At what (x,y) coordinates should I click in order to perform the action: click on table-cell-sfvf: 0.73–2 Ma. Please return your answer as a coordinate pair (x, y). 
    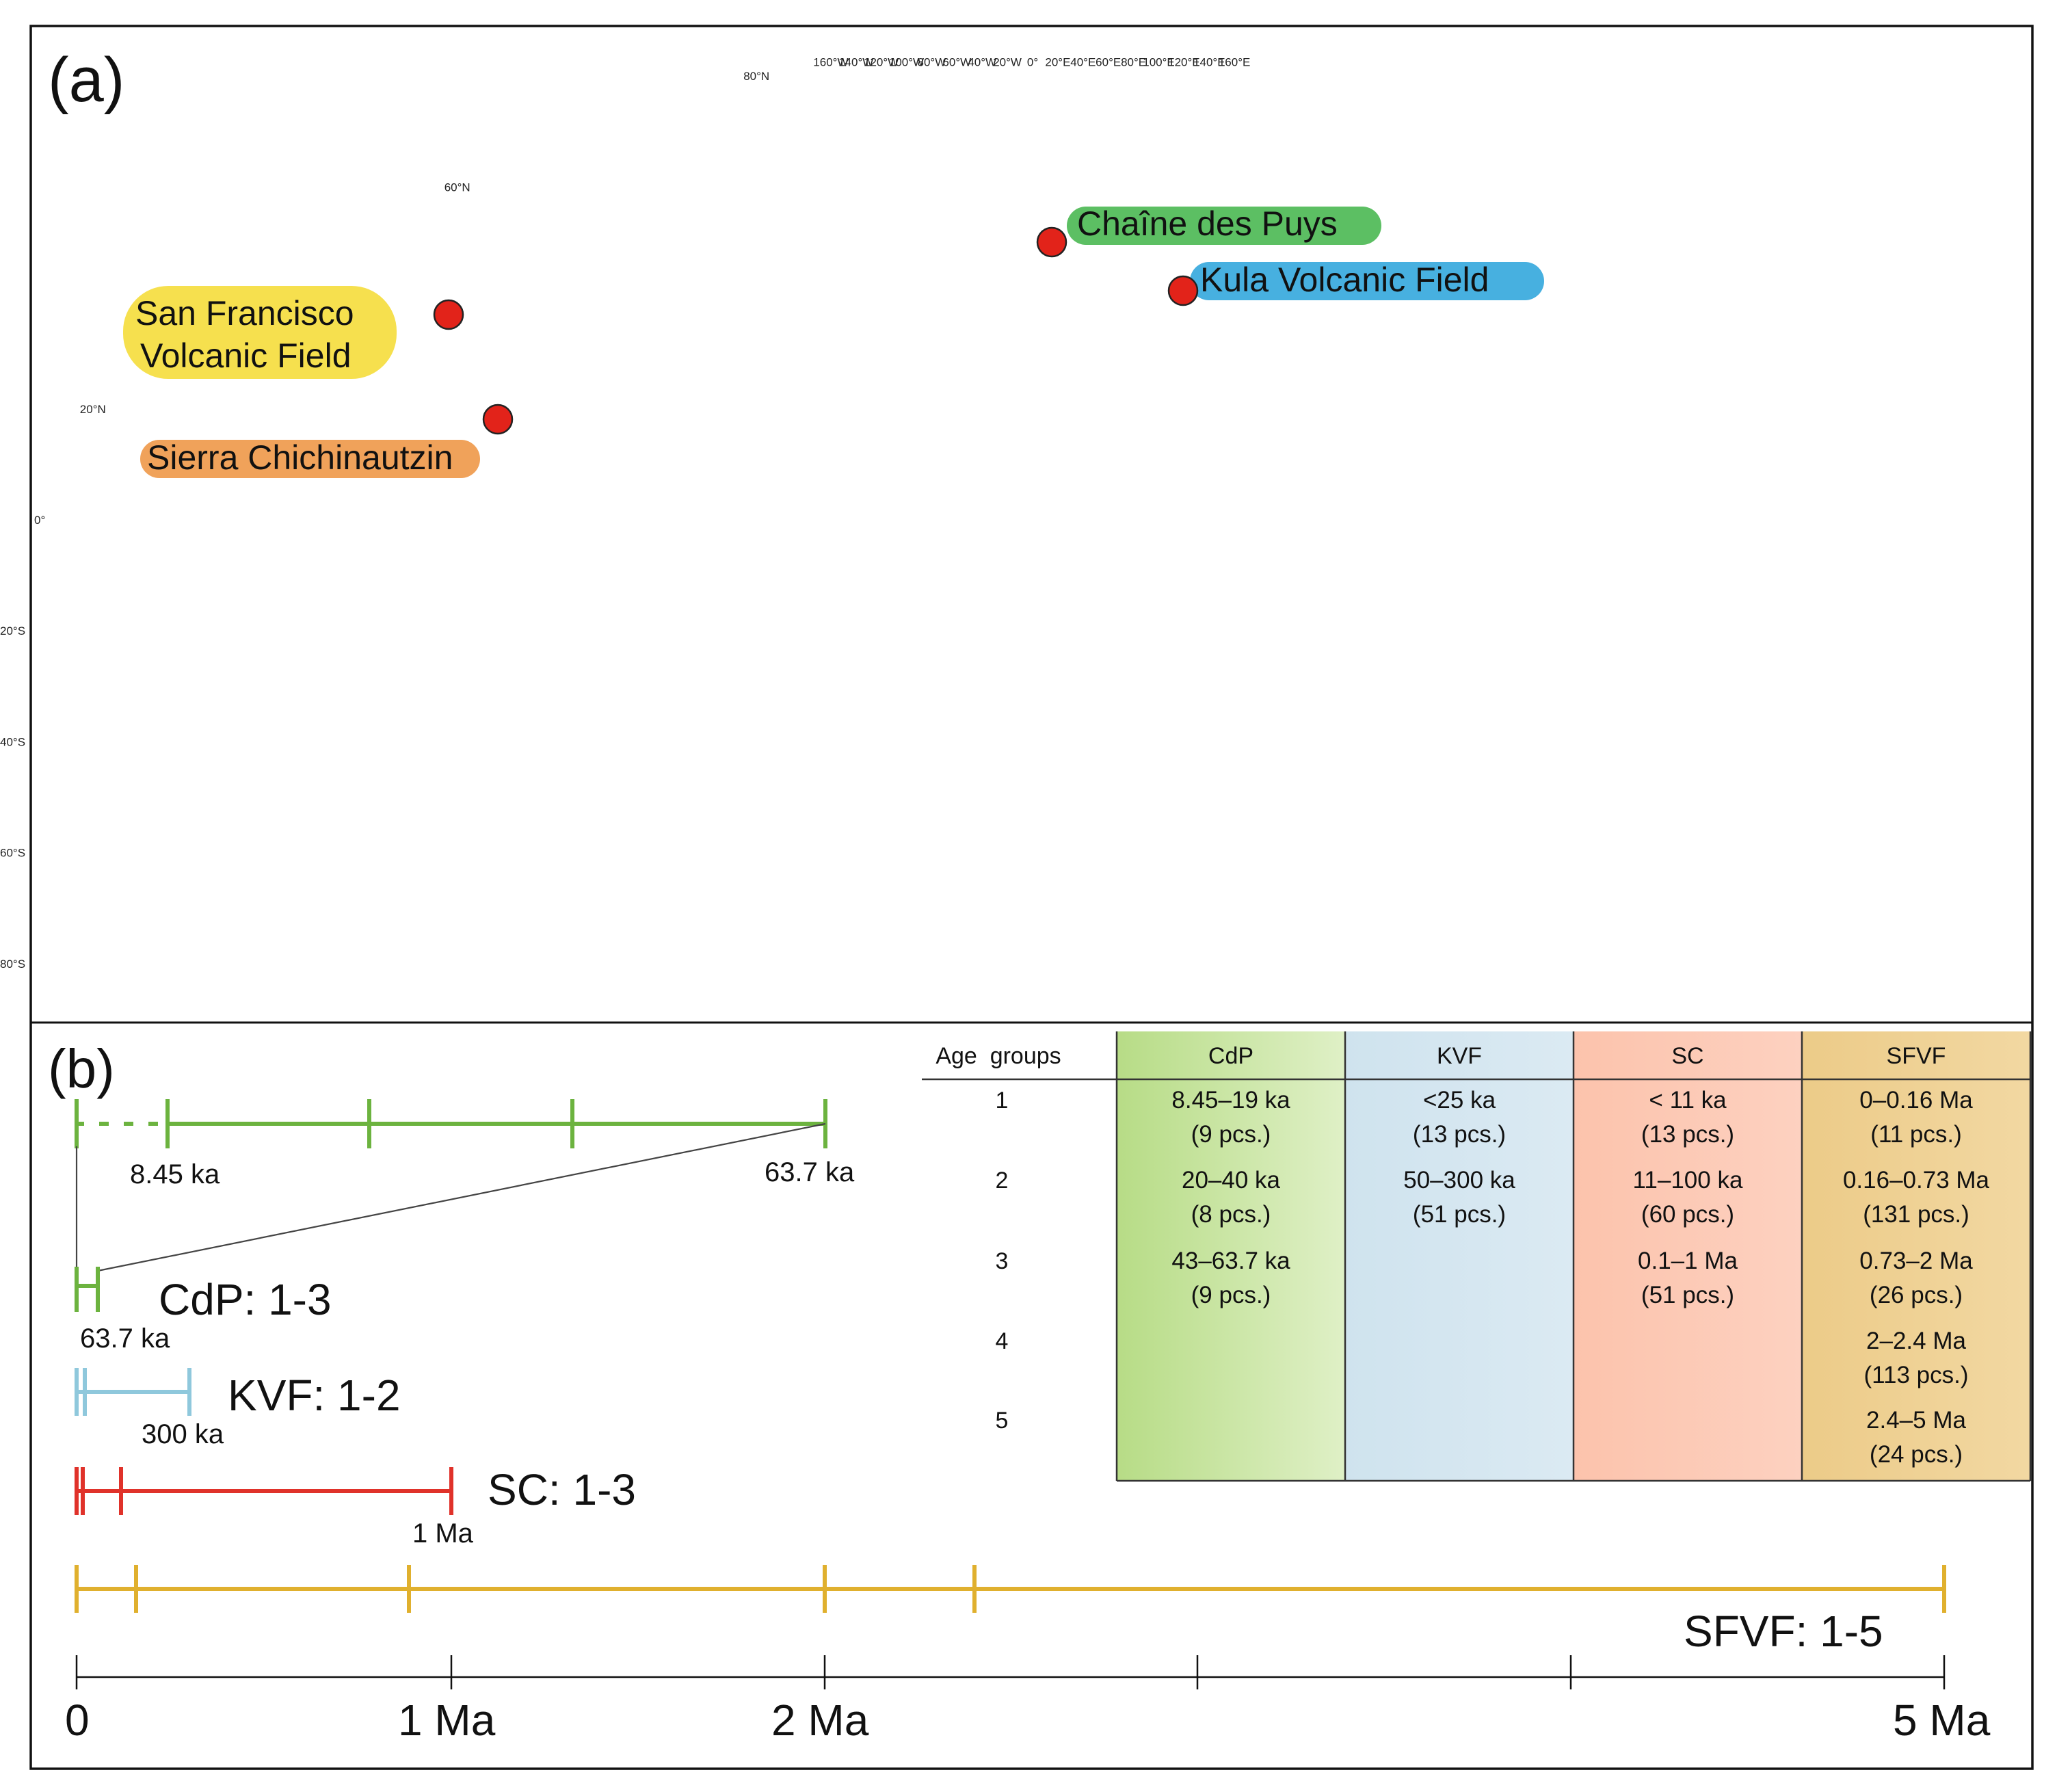
    Looking at the image, I should click on (1916, 1261).